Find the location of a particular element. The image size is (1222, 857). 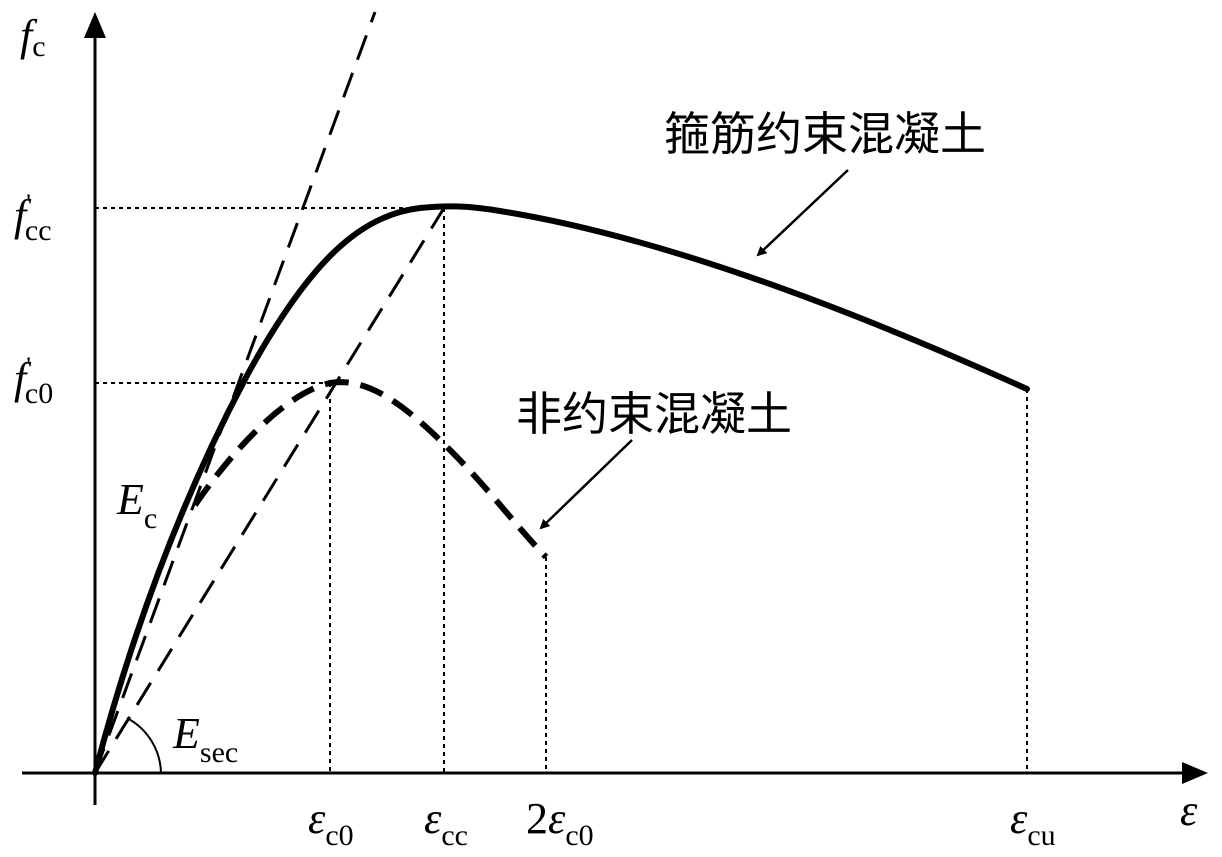

tangent-modulus-label: Ec is located at coordinates (136, 505).